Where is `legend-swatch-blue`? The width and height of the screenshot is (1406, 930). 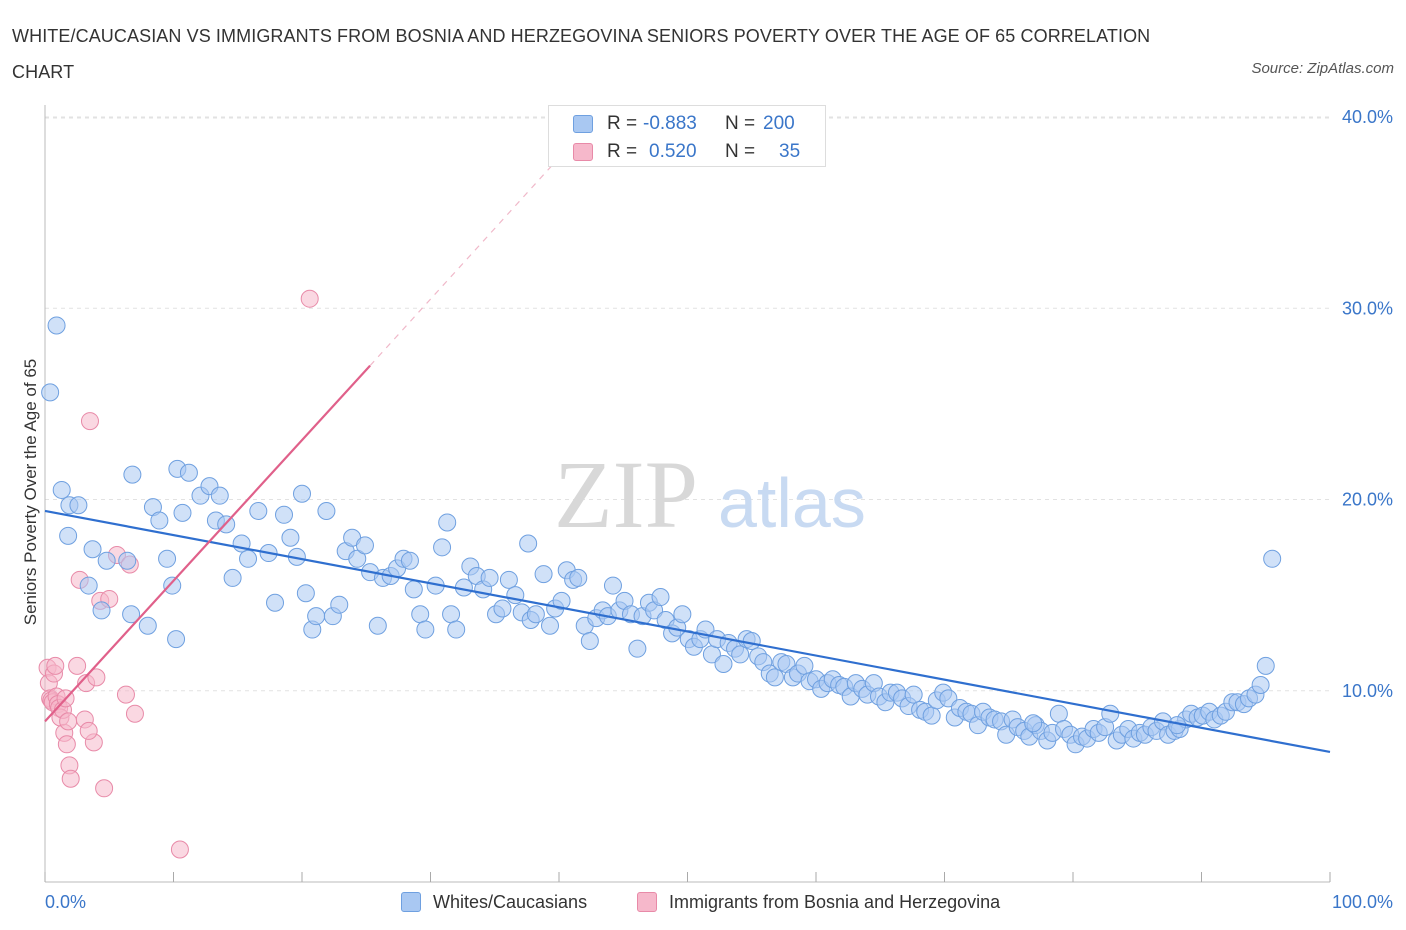
legend-swatch-blue is located at coordinates (411, 902).